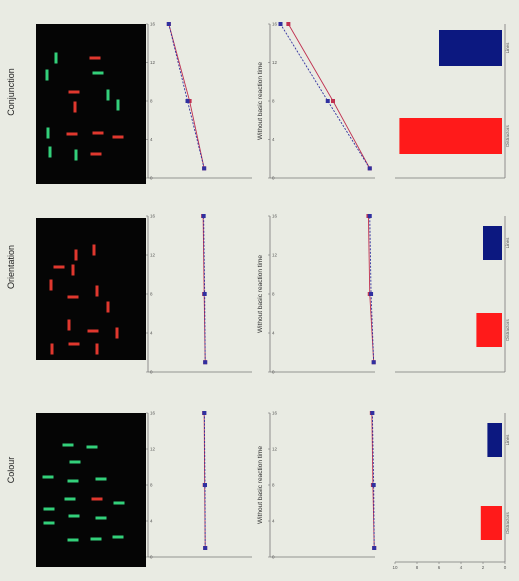  Describe the element at coordinates (452, 101) in the screenshot. I see `chart-conjunction-slopes: Distractors Lines` at that location.